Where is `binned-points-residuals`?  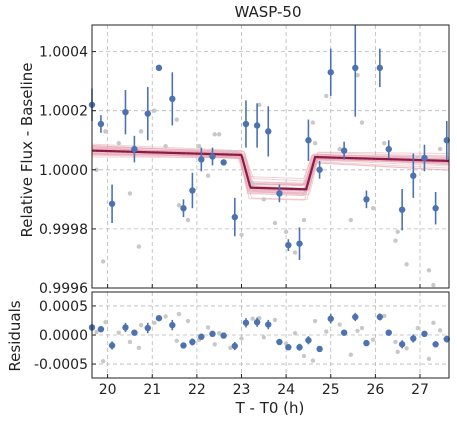
binned-points-residuals is located at coordinates (269, 332).